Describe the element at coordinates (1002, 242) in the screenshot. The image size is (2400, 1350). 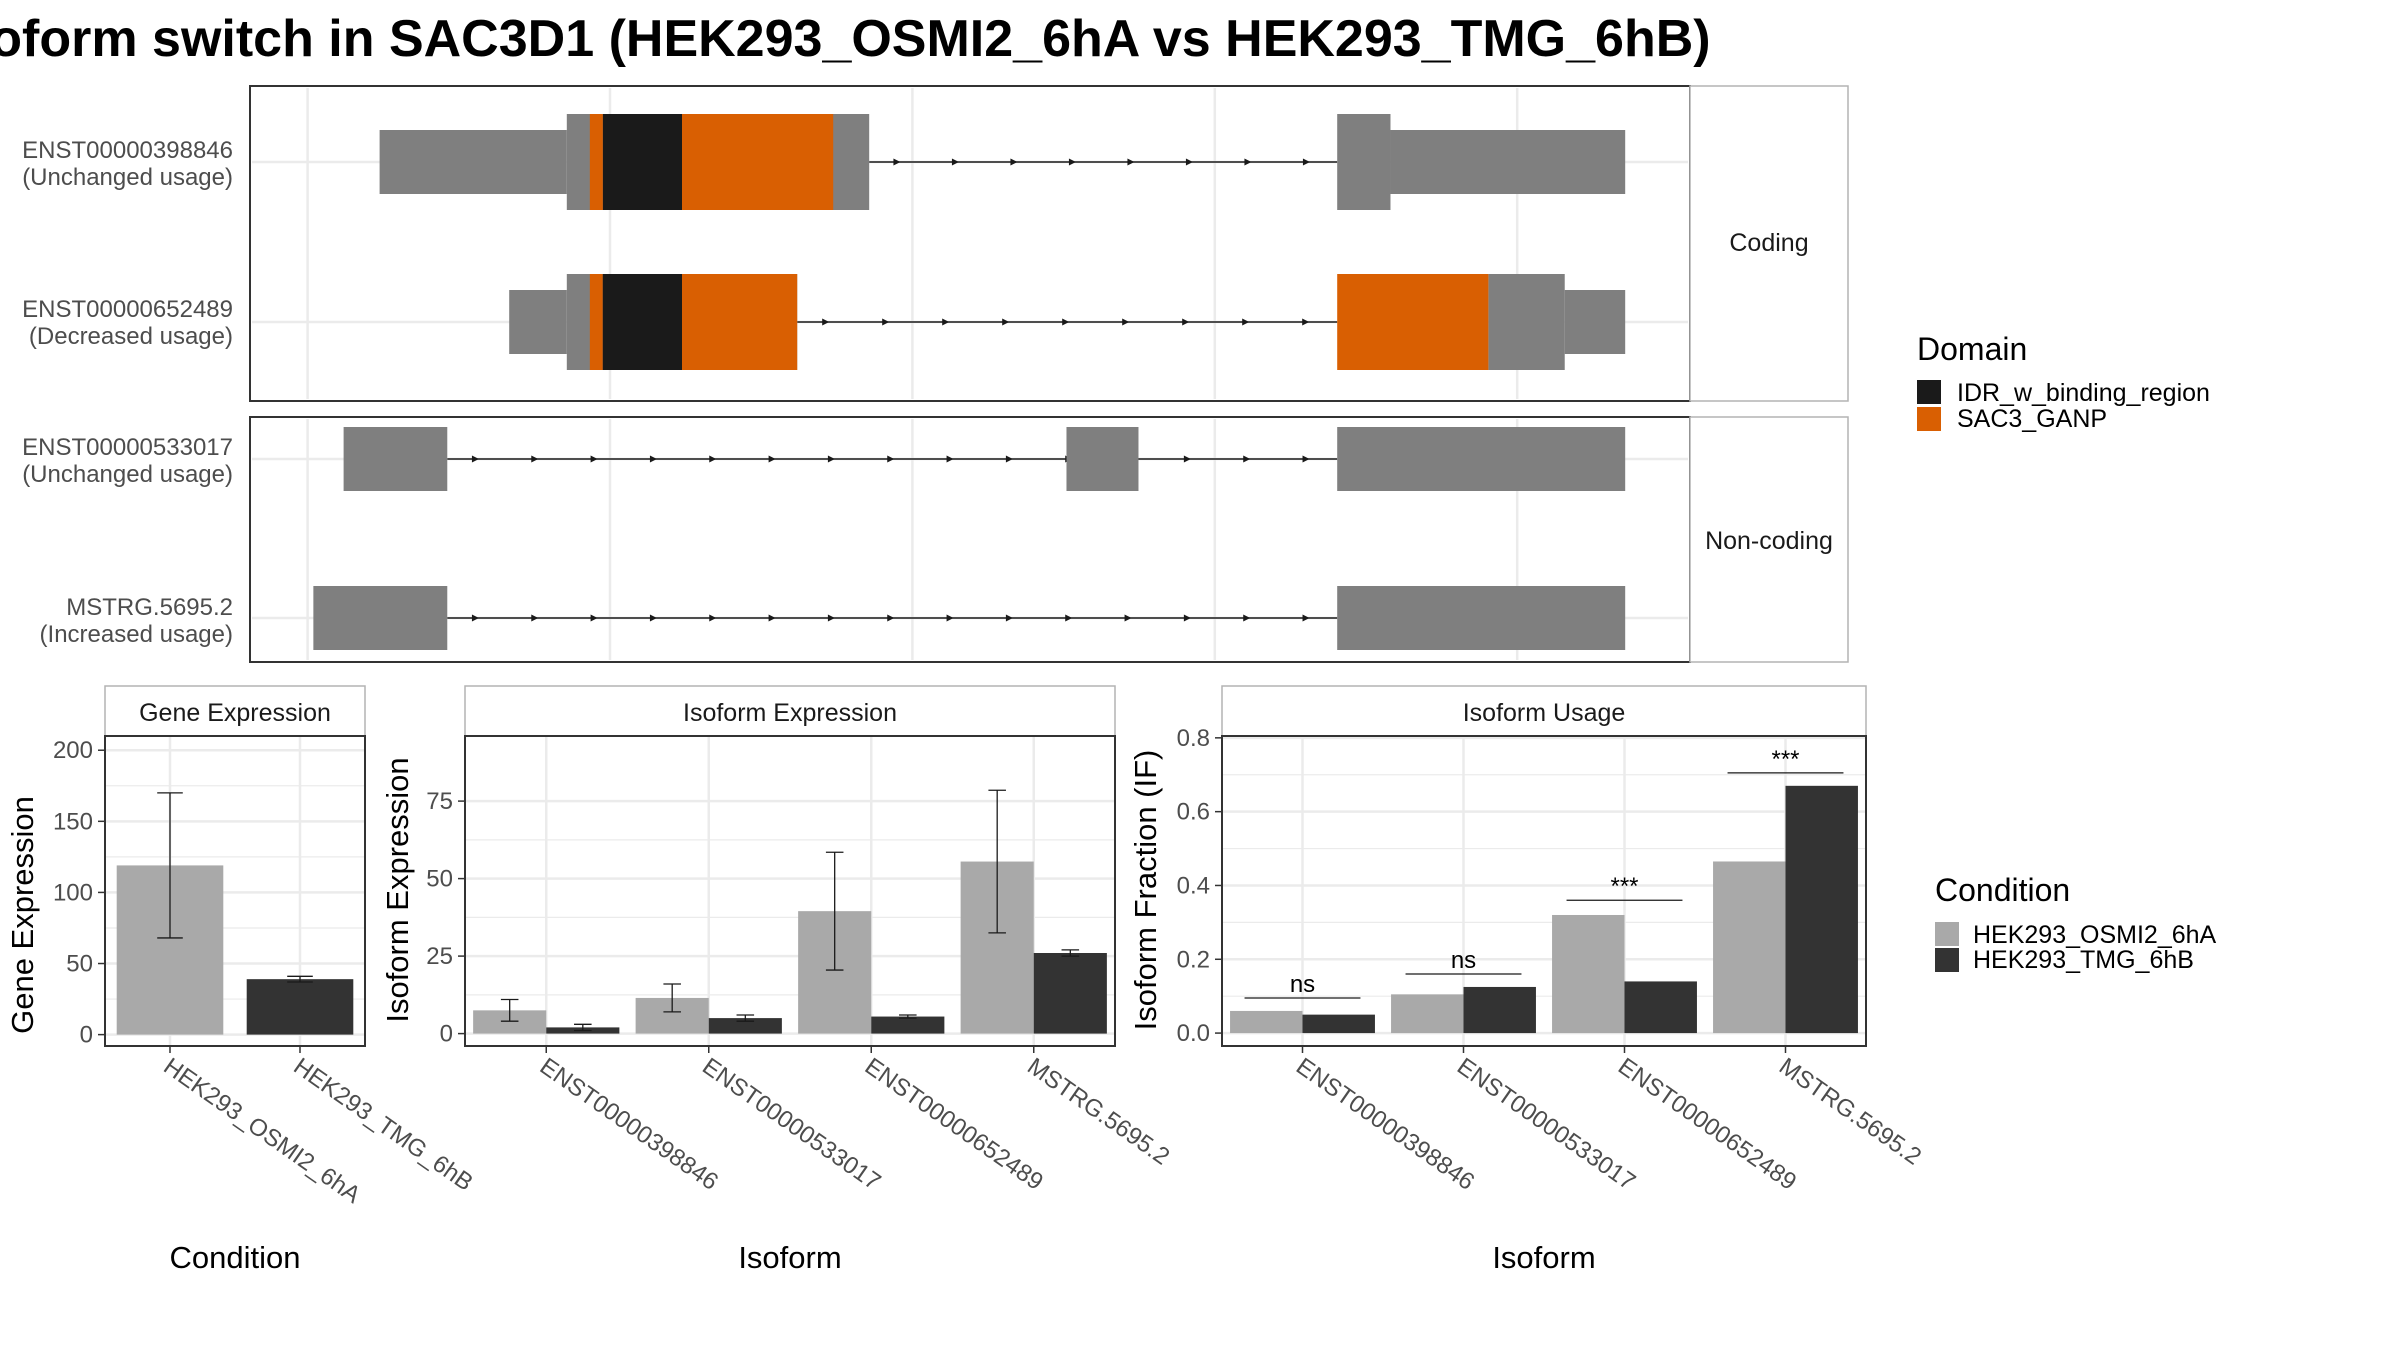
I see `structure-tracks-coding` at that location.